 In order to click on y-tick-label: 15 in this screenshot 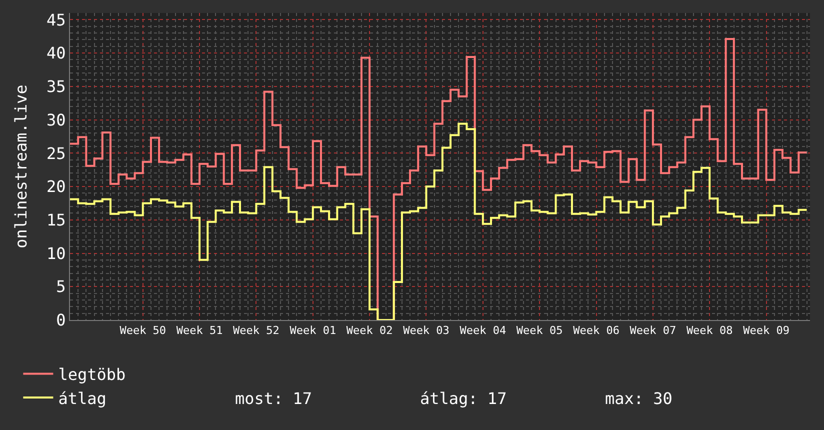, I will do `click(56, 220)`.